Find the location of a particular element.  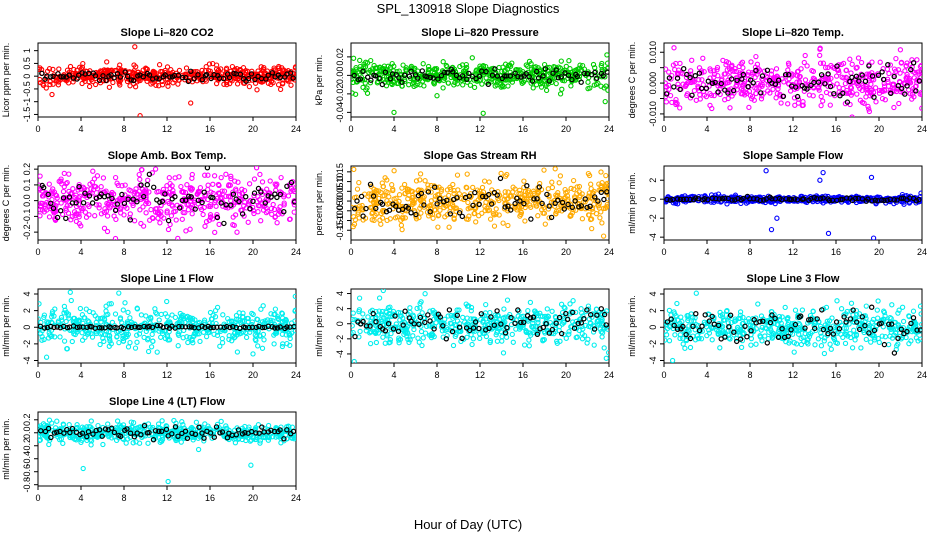

x-tick-label: 20 is located at coordinates (253, 252).